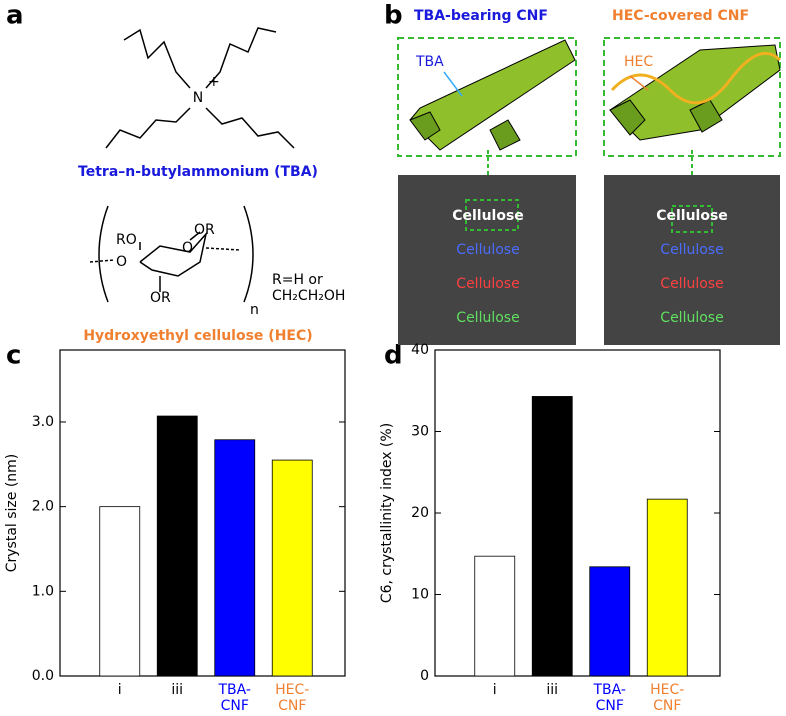 Image resolution: width=786 pixels, height=716 pixels. Describe the element at coordinates (15, 16) in the screenshot. I see `panel-label: a` at that location.